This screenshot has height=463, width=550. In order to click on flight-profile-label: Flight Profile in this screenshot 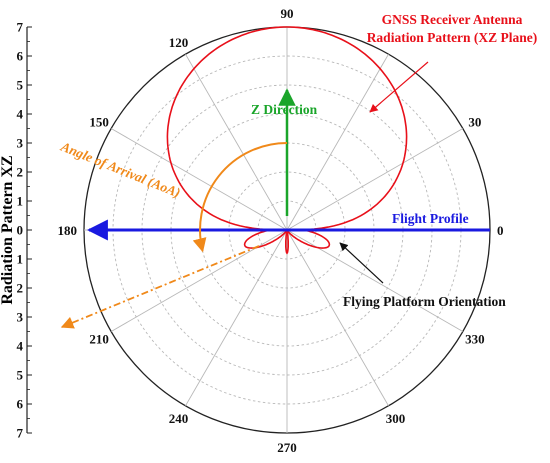, I will do `click(430, 218)`.